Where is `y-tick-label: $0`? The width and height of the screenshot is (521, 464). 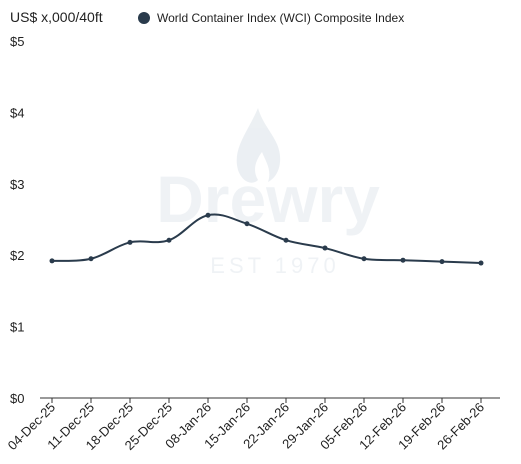
y-tick-label: $0 is located at coordinates (17, 398).